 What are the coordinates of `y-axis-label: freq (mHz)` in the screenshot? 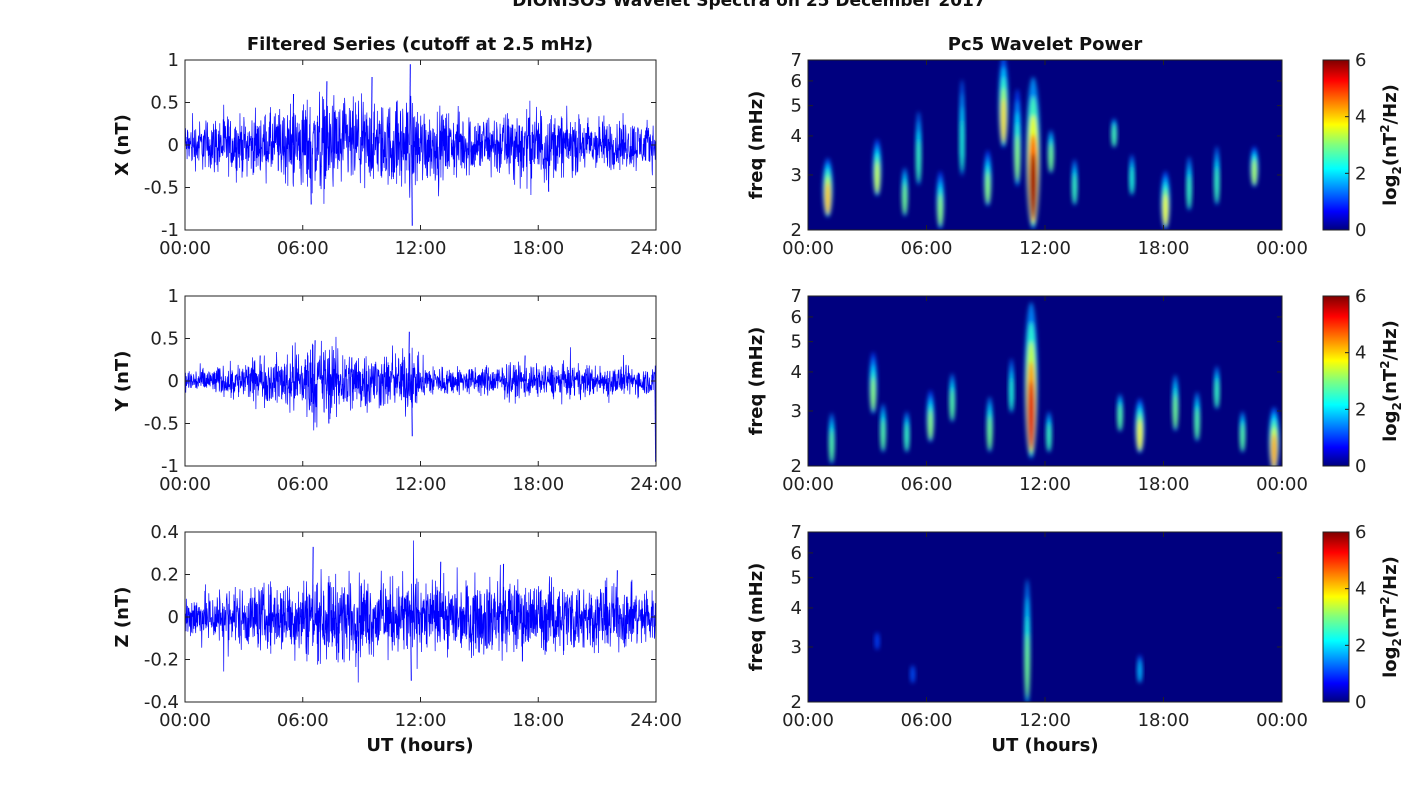 It's located at (756, 617).